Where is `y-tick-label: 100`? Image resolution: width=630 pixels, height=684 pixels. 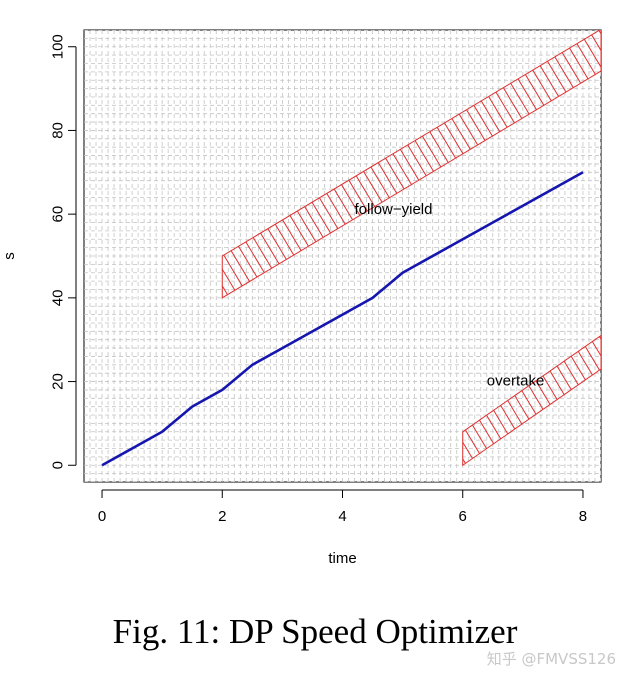 y-tick-label: 100 is located at coordinates (58, 46).